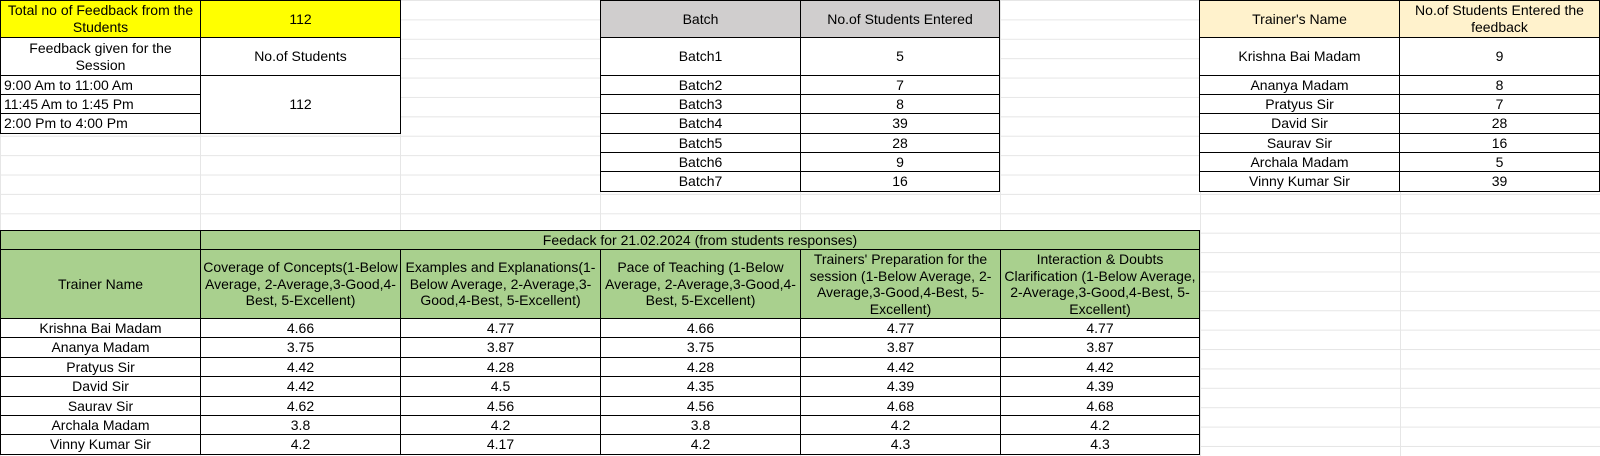 Image resolution: width=1600 pixels, height=456 pixels. What do you see at coordinates (900, 123) in the screenshot?
I see `batch-count-cell: 39` at bounding box center [900, 123].